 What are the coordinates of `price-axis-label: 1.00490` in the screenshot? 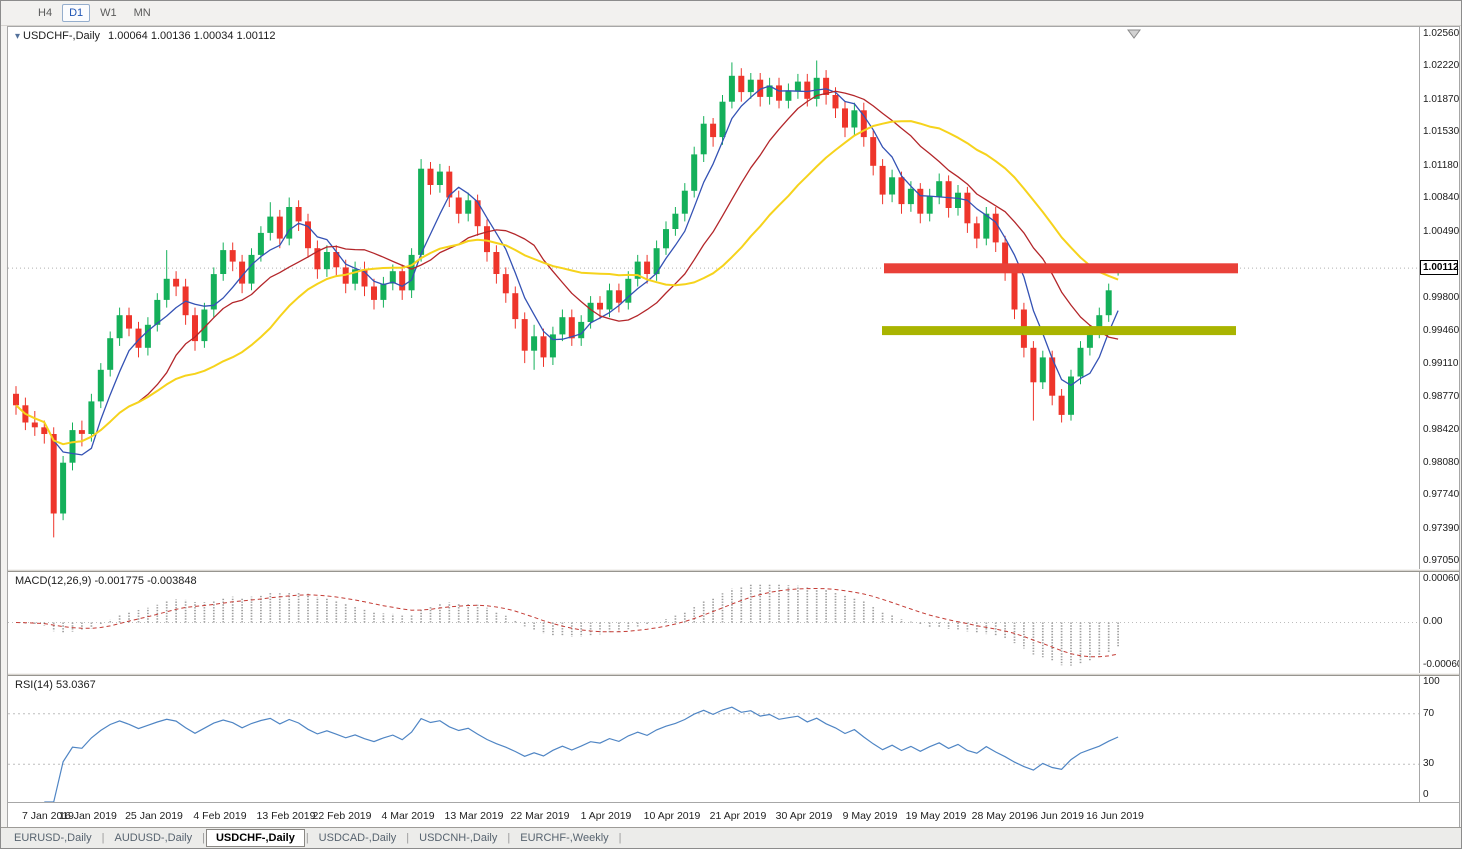 It's located at (1441, 231).